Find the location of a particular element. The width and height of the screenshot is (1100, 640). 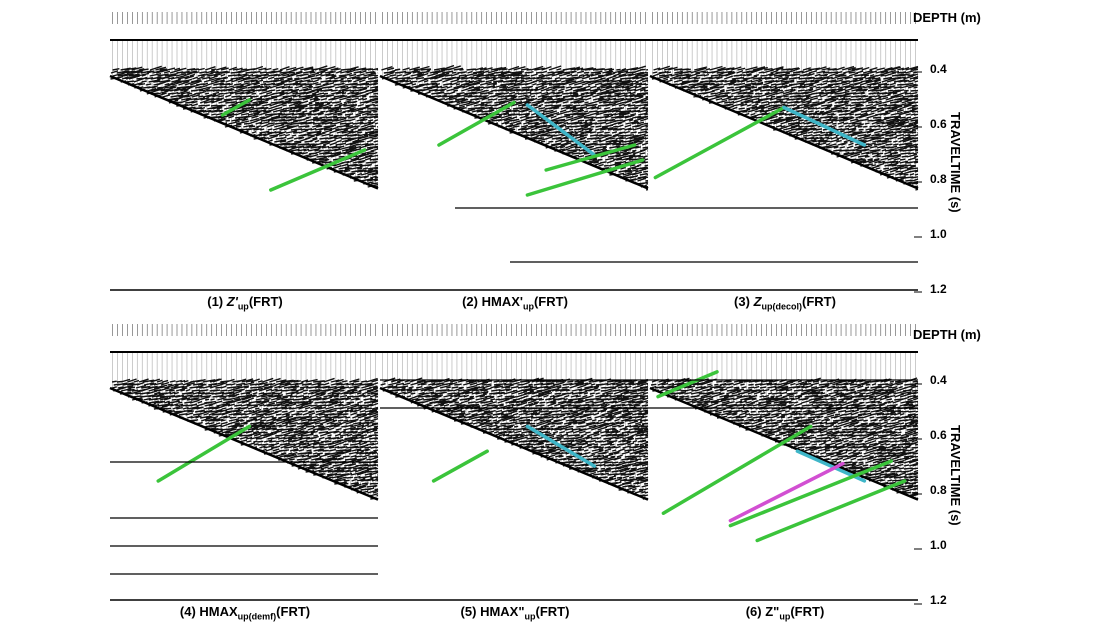

tick-label-bottom-4: 1.2 is located at coordinates (938, 600).